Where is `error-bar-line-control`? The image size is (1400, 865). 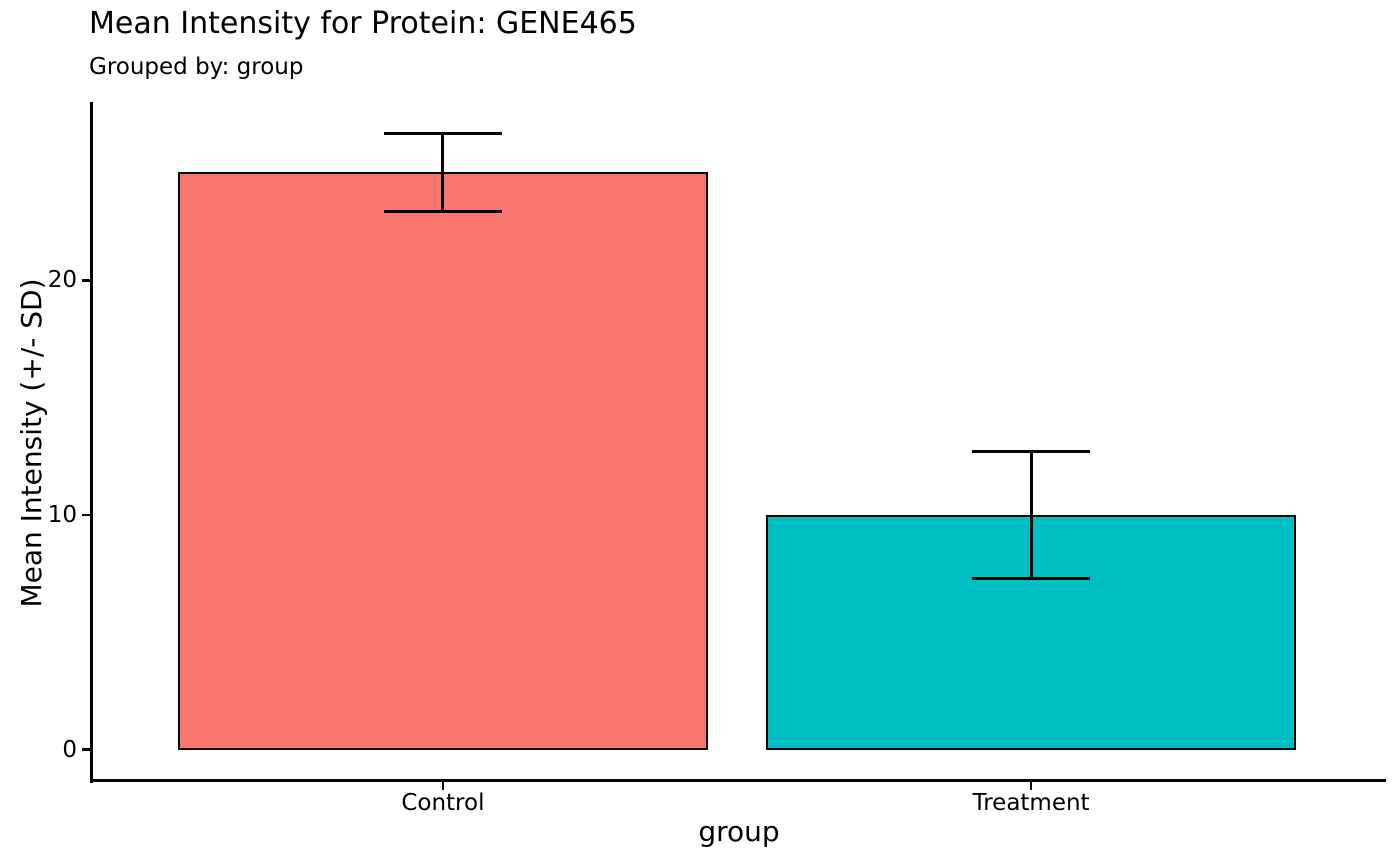 error-bar-line-control is located at coordinates (443, 172).